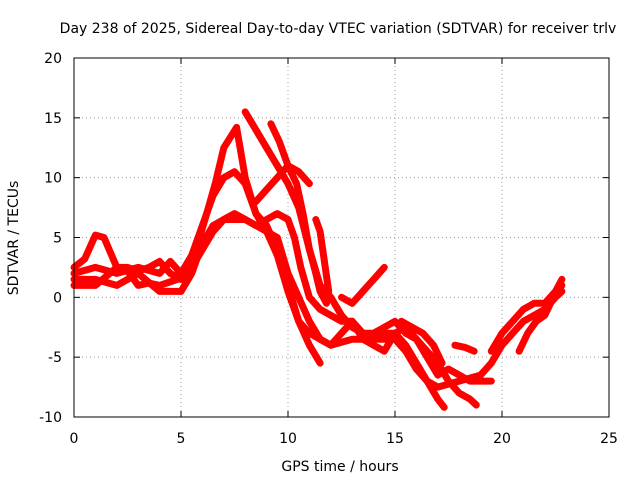 Image resolution: width=640 pixels, height=480 pixels. I want to click on x-tick-label: 5, so click(181, 439).